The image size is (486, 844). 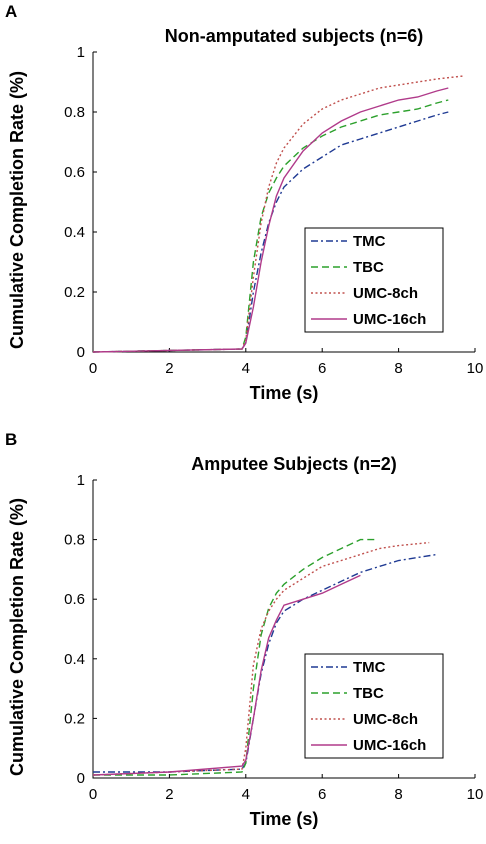 I want to click on panel-letter: B, so click(x=11, y=439).